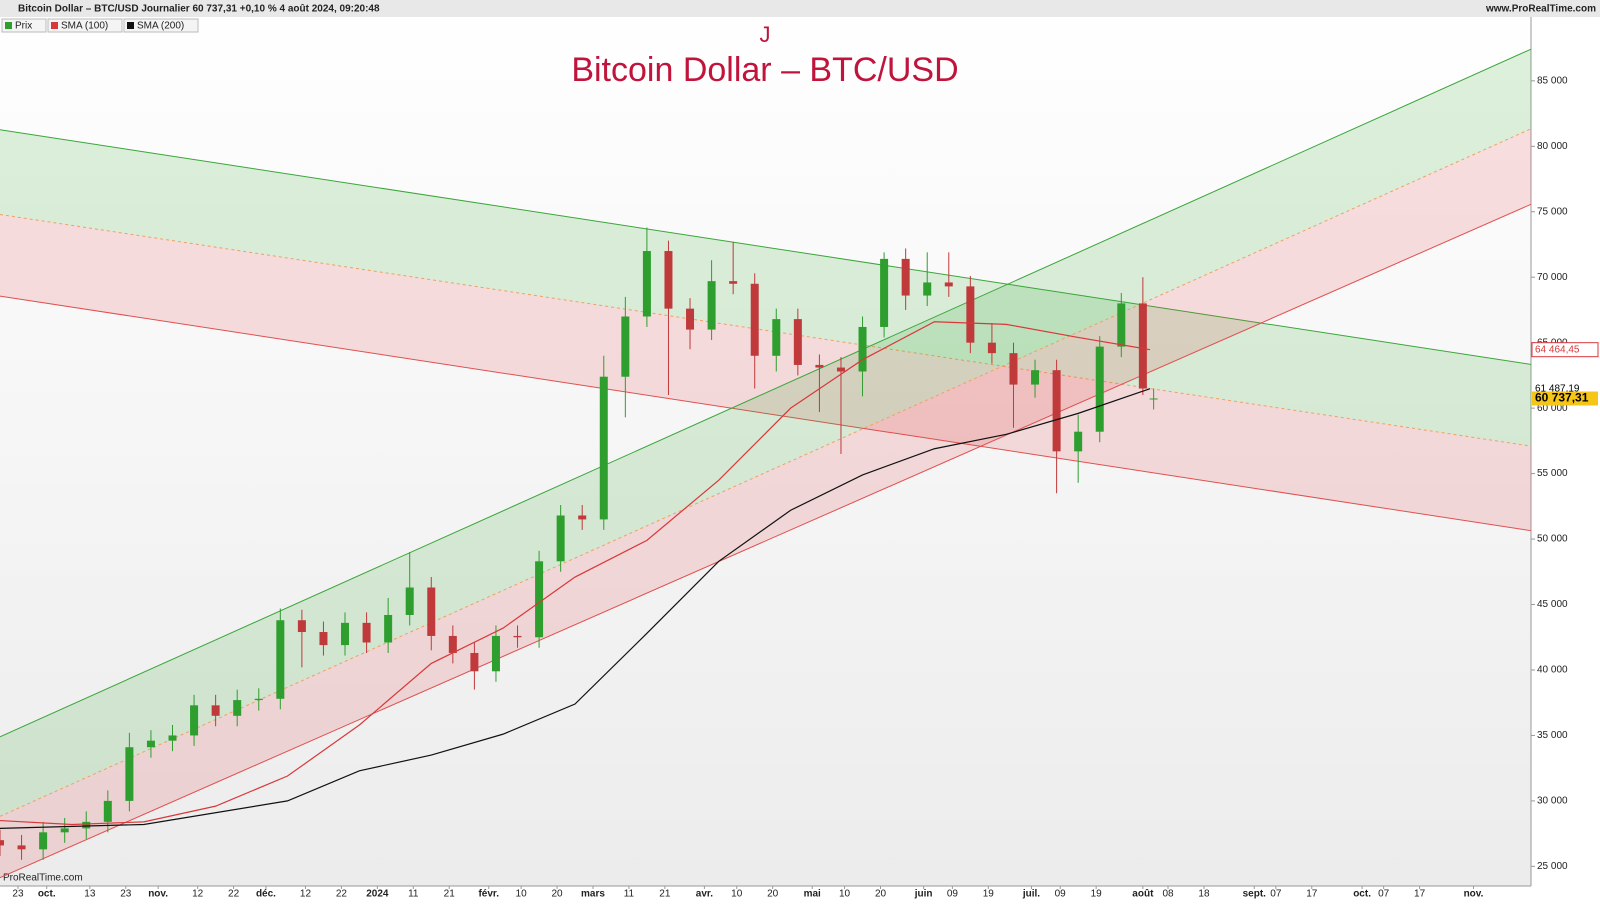  Describe the element at coordinates (923, 894) in the screenshot. I see `x-tick-label: juin` at that location.